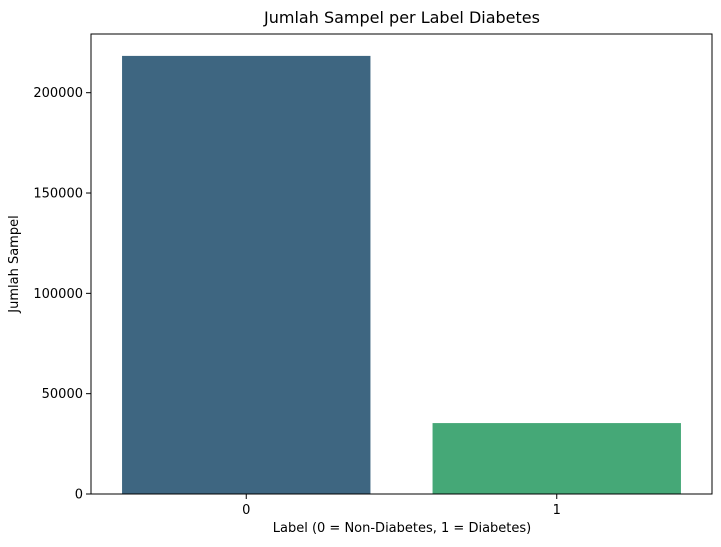 Image resolution: width=721 pixels, height=547 pixels. What do you see at coordinates (79, 495) in the screenshot?
I see `y-tick-label: 0` at bounding box center [79, 495].